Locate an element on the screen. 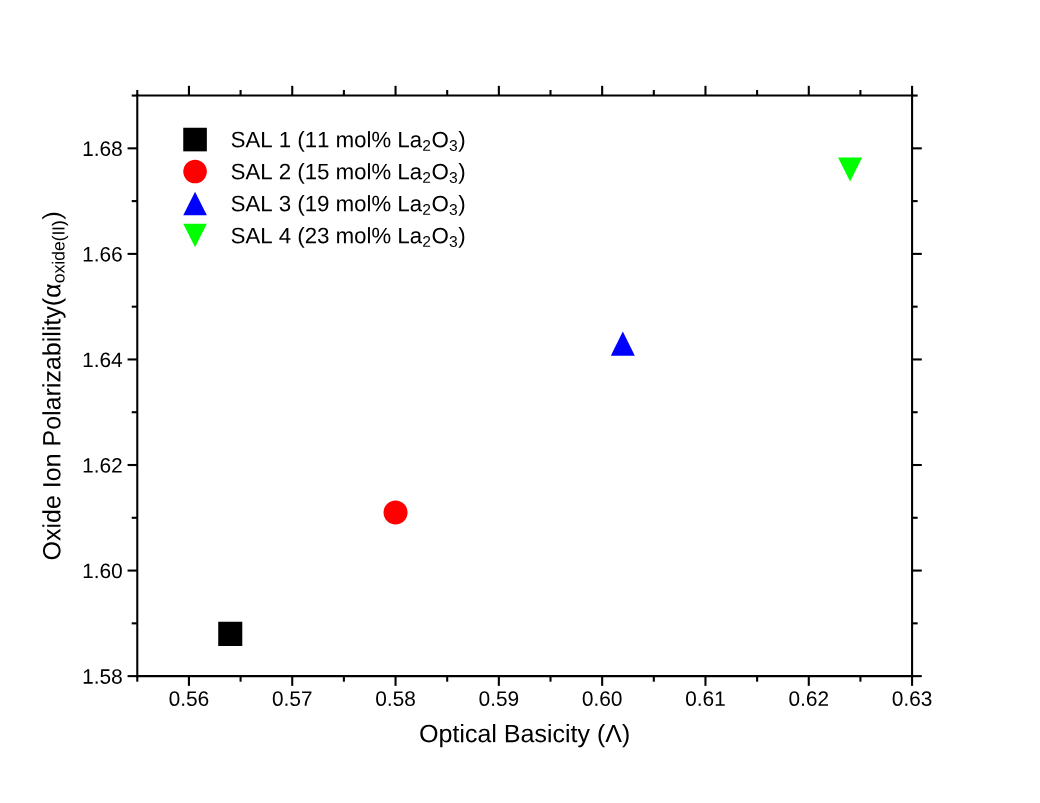 The height and width of the screenshot is (803, 1040). y-tick-label: 1.60 is located at coordinates (102, 571).